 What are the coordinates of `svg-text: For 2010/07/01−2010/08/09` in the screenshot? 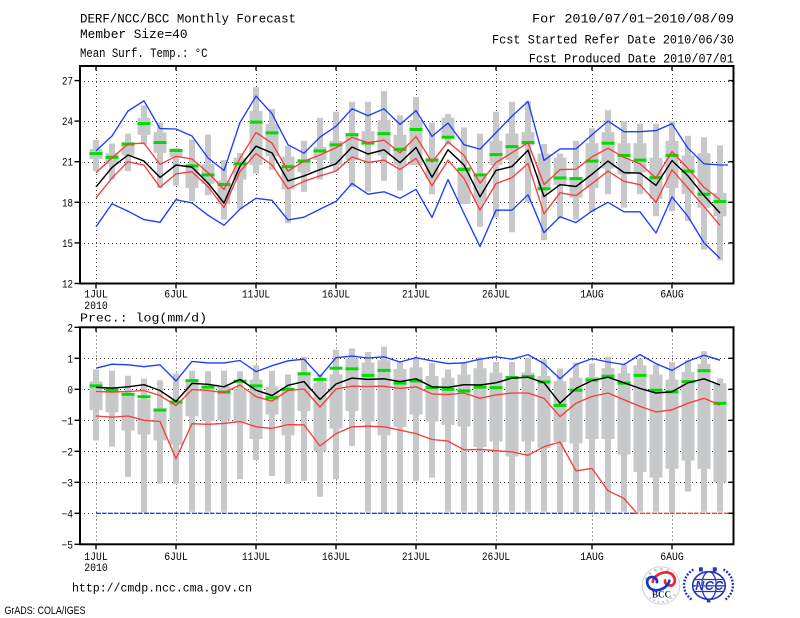 It's located at (633, 19).